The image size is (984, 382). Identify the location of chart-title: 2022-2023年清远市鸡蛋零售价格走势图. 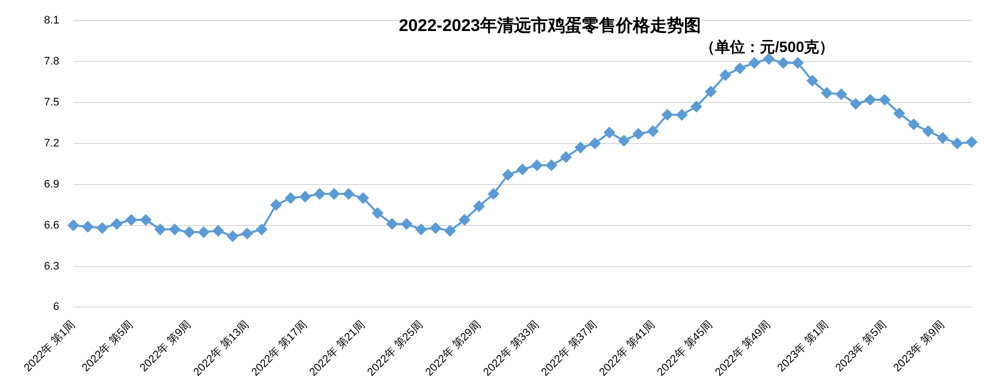
(550, 25).